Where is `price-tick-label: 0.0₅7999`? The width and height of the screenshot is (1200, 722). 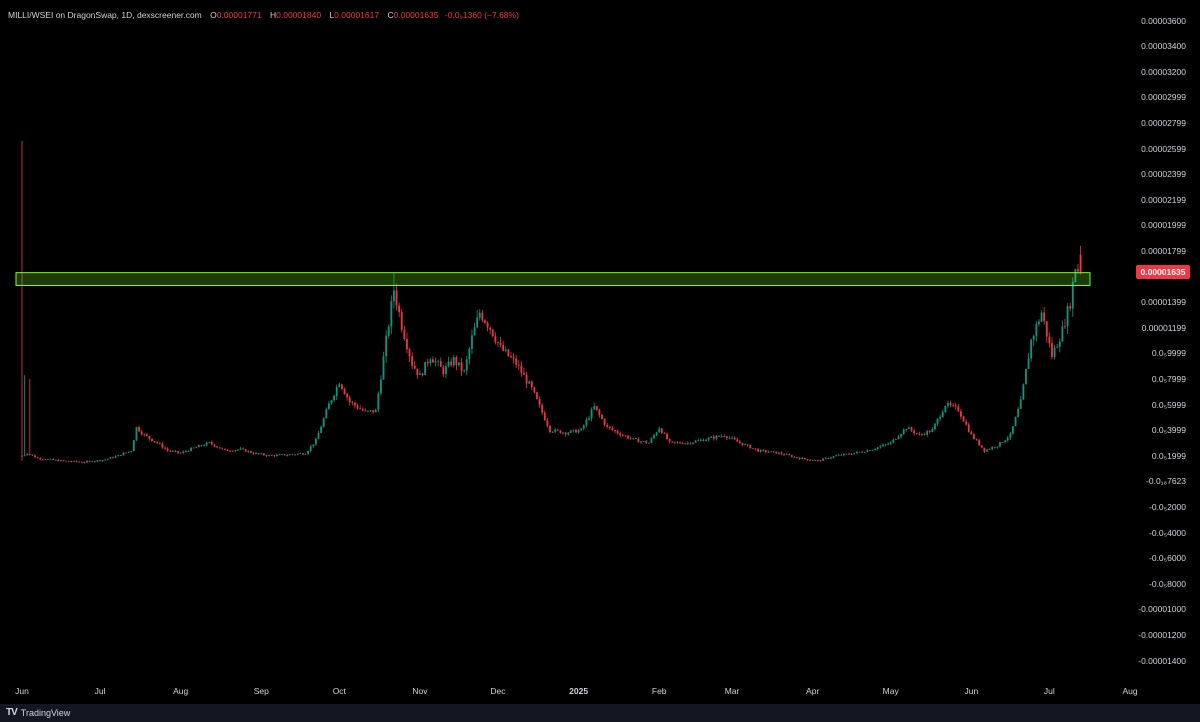
price-tick-label: 0.0₅7999 is located at coordinates (1168, 378).